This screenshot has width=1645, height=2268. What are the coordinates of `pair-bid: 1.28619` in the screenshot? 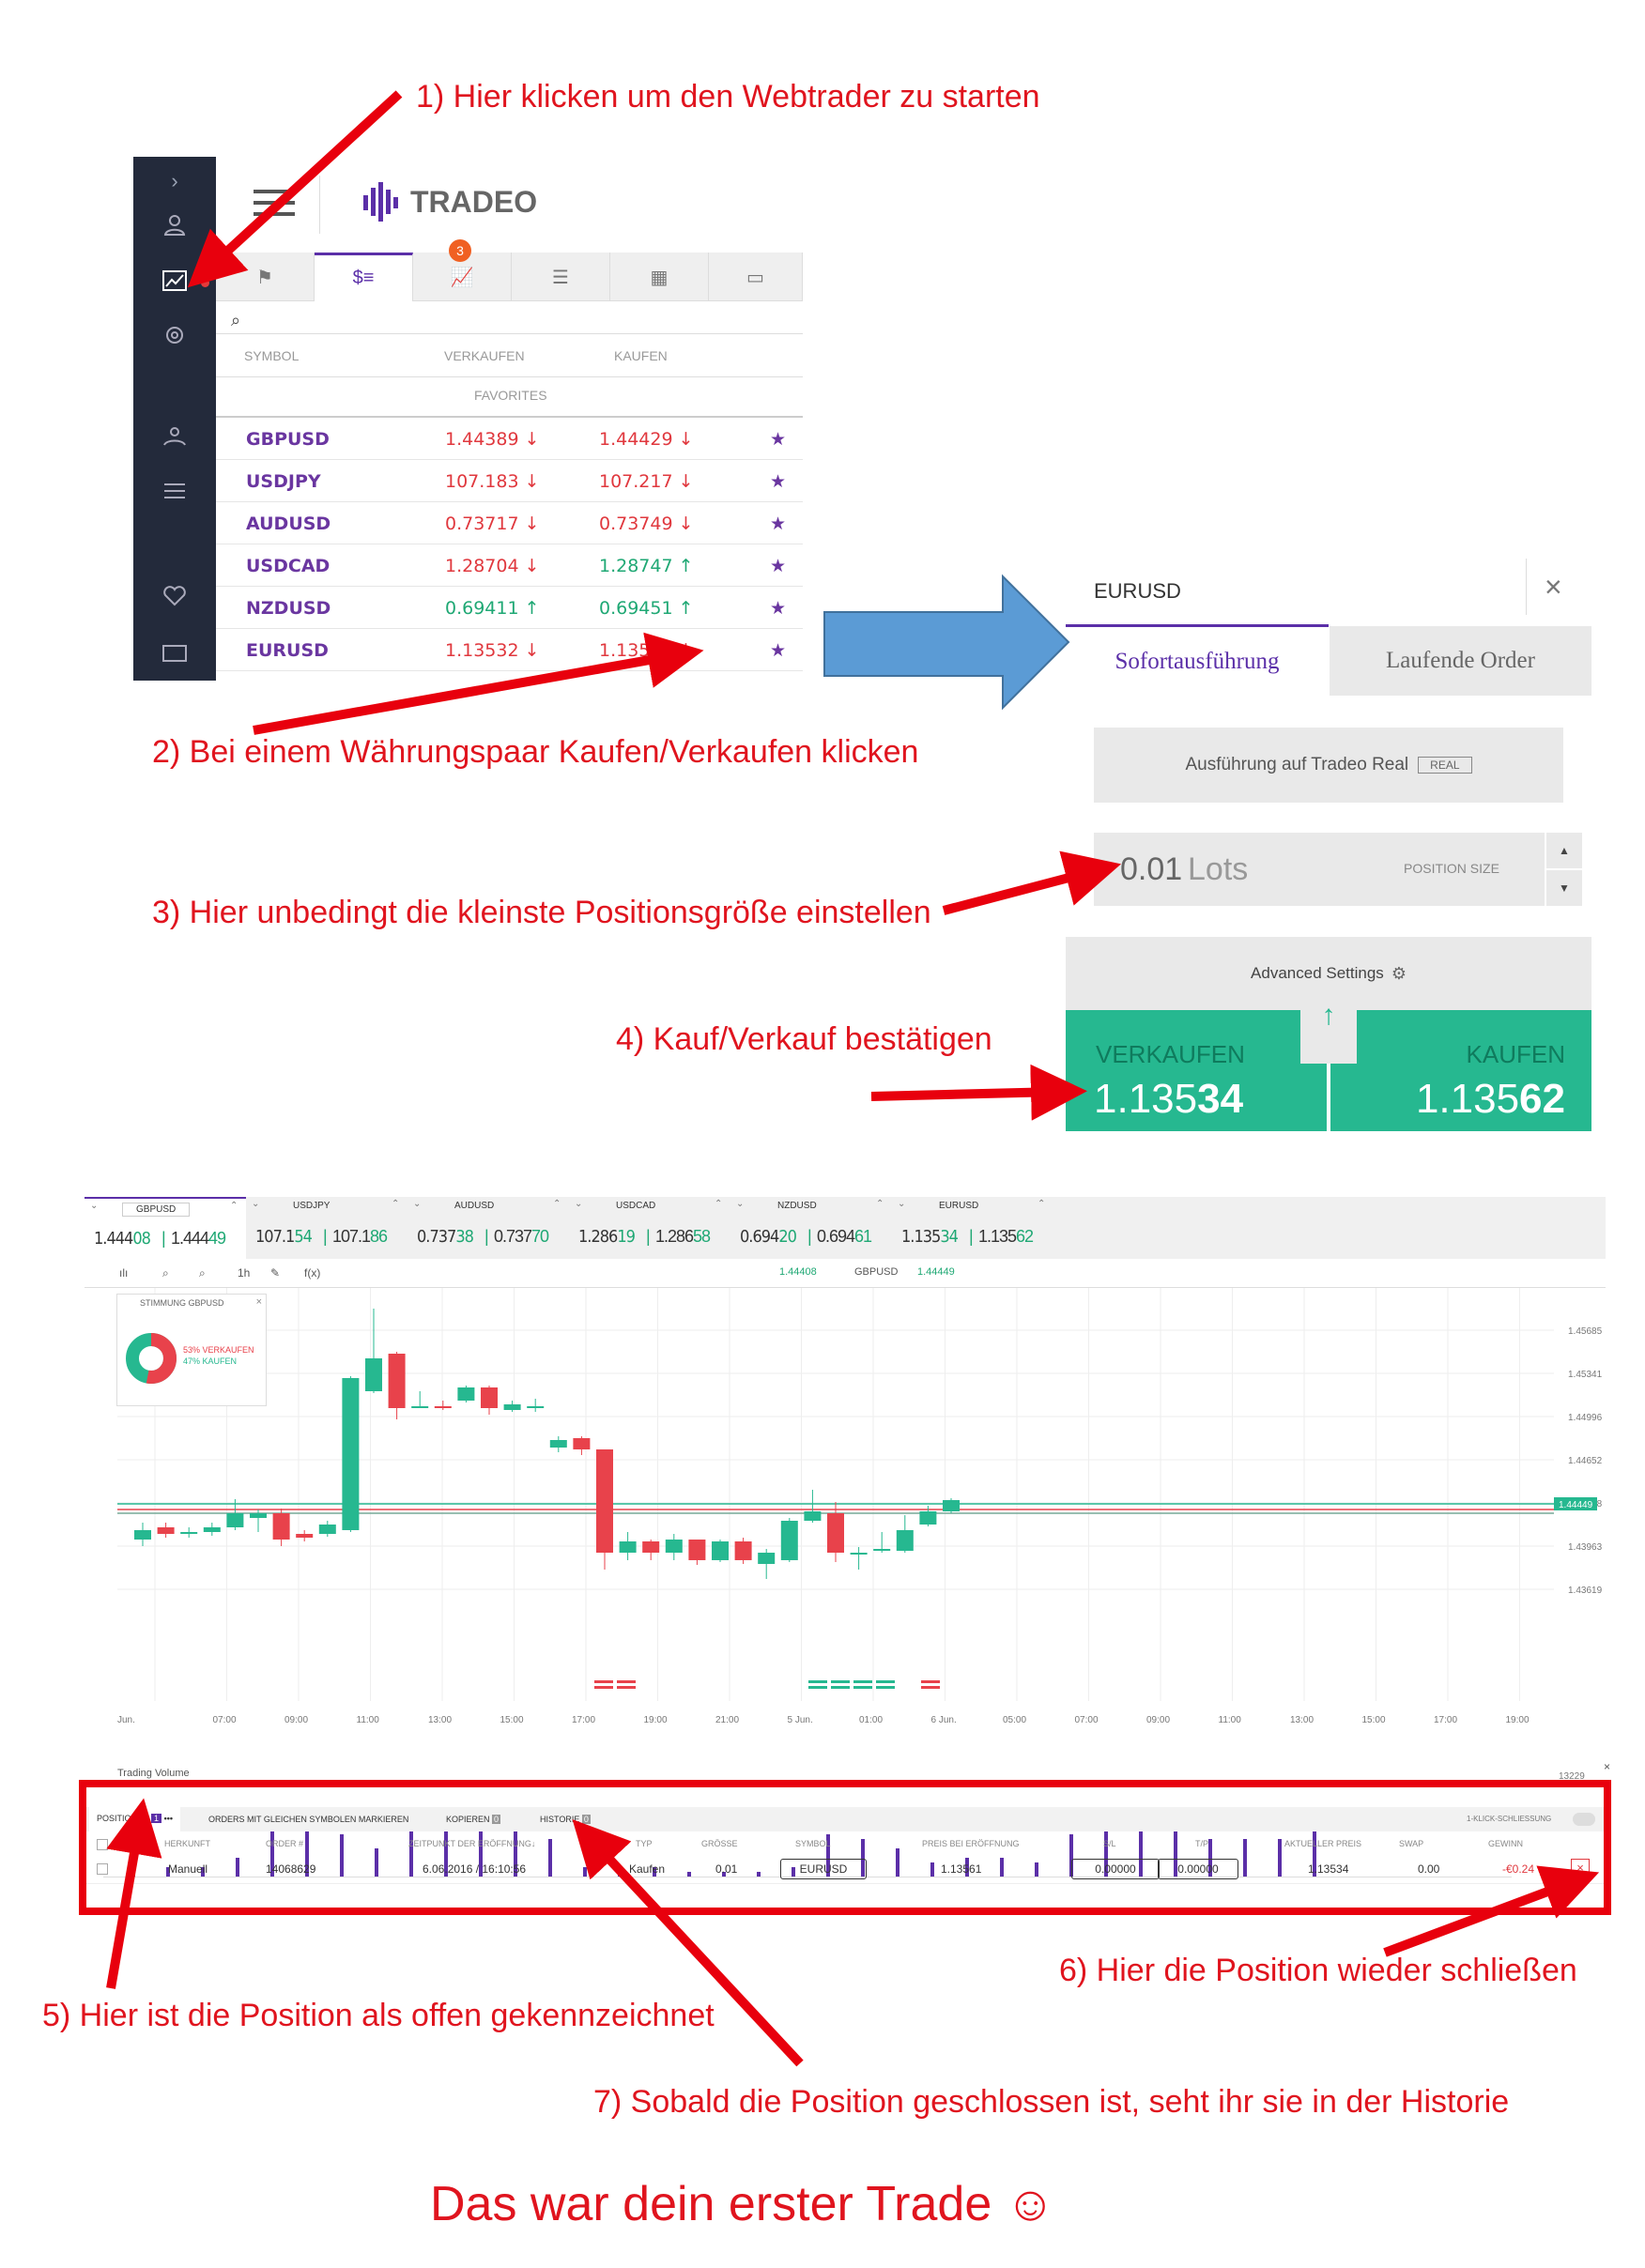 It's located at (607, 1237).